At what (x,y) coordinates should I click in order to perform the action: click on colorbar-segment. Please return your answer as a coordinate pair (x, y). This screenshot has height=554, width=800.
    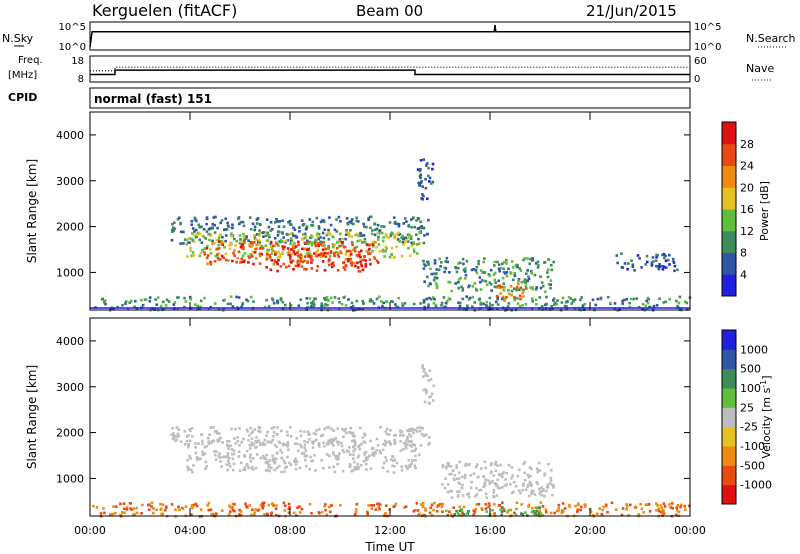
    Looking at the image, I should click on (729, 176).